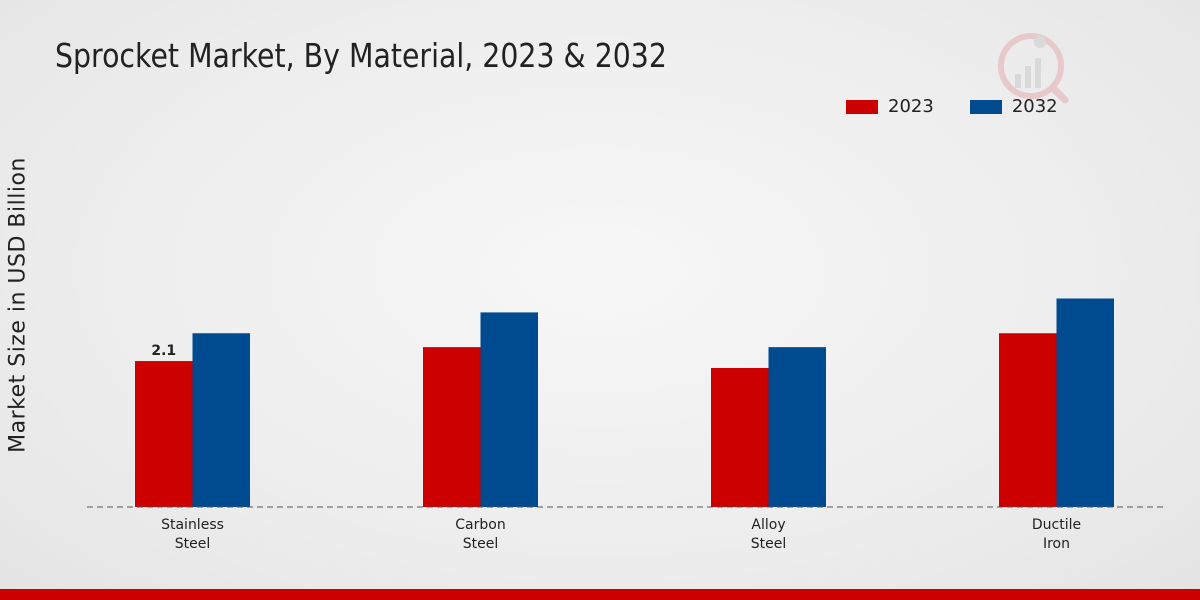 This screenshot has width=1200, height=600. What do you see at coordinates (797, 427) in the screenshot?
I see `bar-2032-alloy-steel` at bounding box center [797, 427].